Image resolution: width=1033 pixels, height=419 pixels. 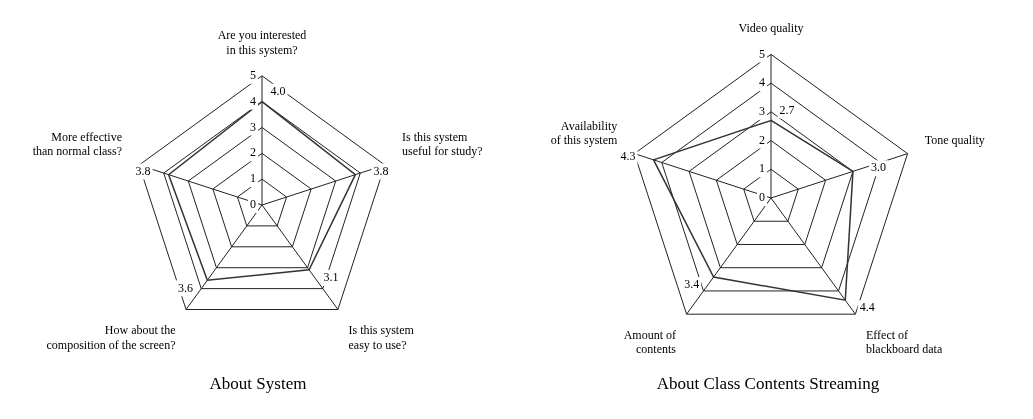 I want to click on data-label: 4.0, so click(x=278, y=90).